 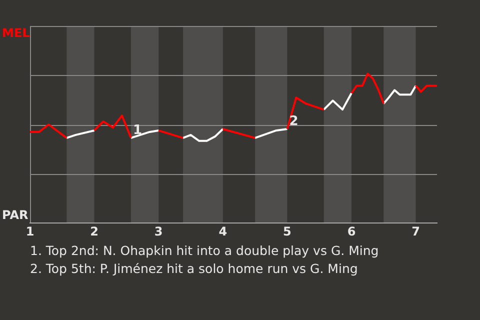 What do you see at coordinates (16, 33) in the screenshot?
I see `text: MEL` at bounding box center [16, 33].